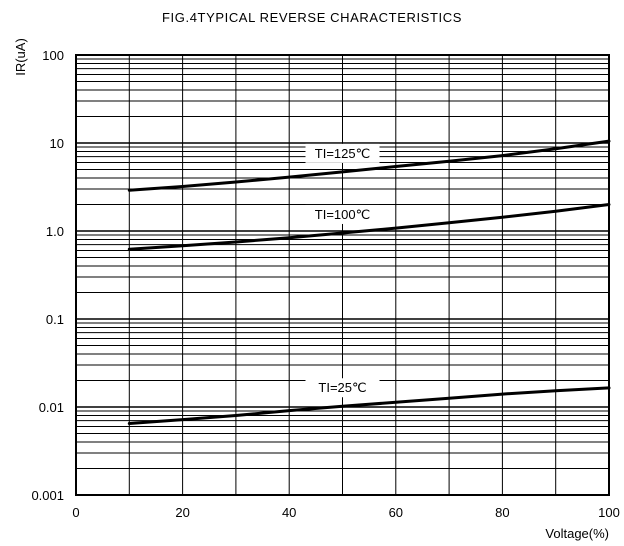  I want to click on y-axis-label: IR(uA), so click(20, 57).